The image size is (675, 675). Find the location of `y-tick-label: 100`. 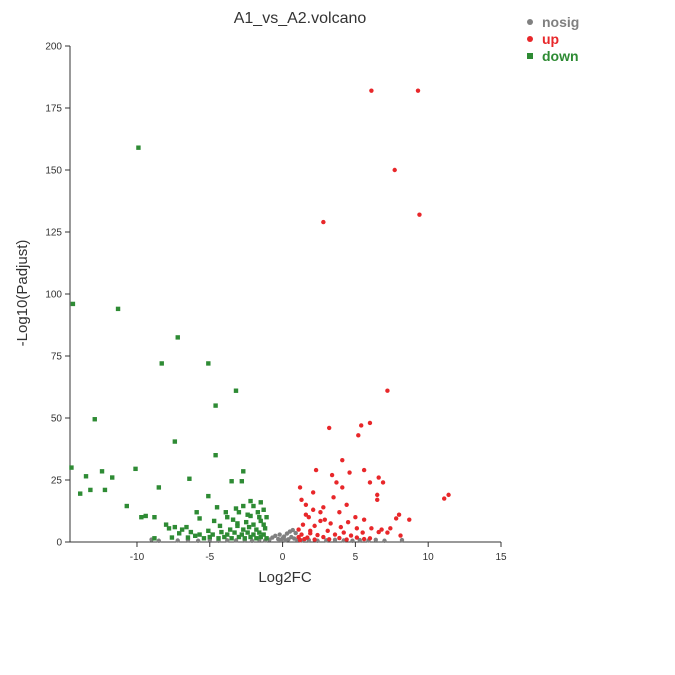

y-tick-label: 100 is located at coordinates (53, 295).